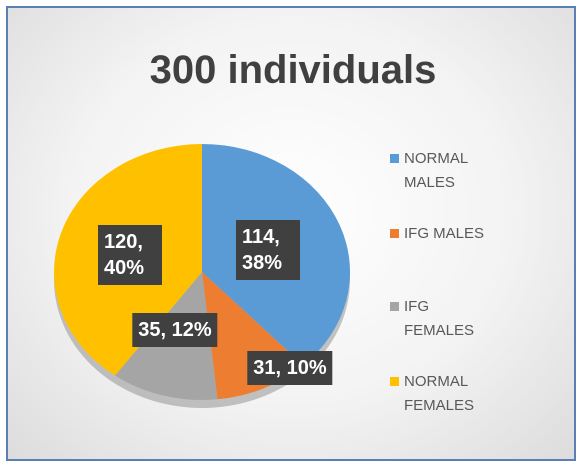 Image resolution: width=586 pixels, height=467 pixels. I want to click on legend-item: IFG MALES, so click(445, 234).